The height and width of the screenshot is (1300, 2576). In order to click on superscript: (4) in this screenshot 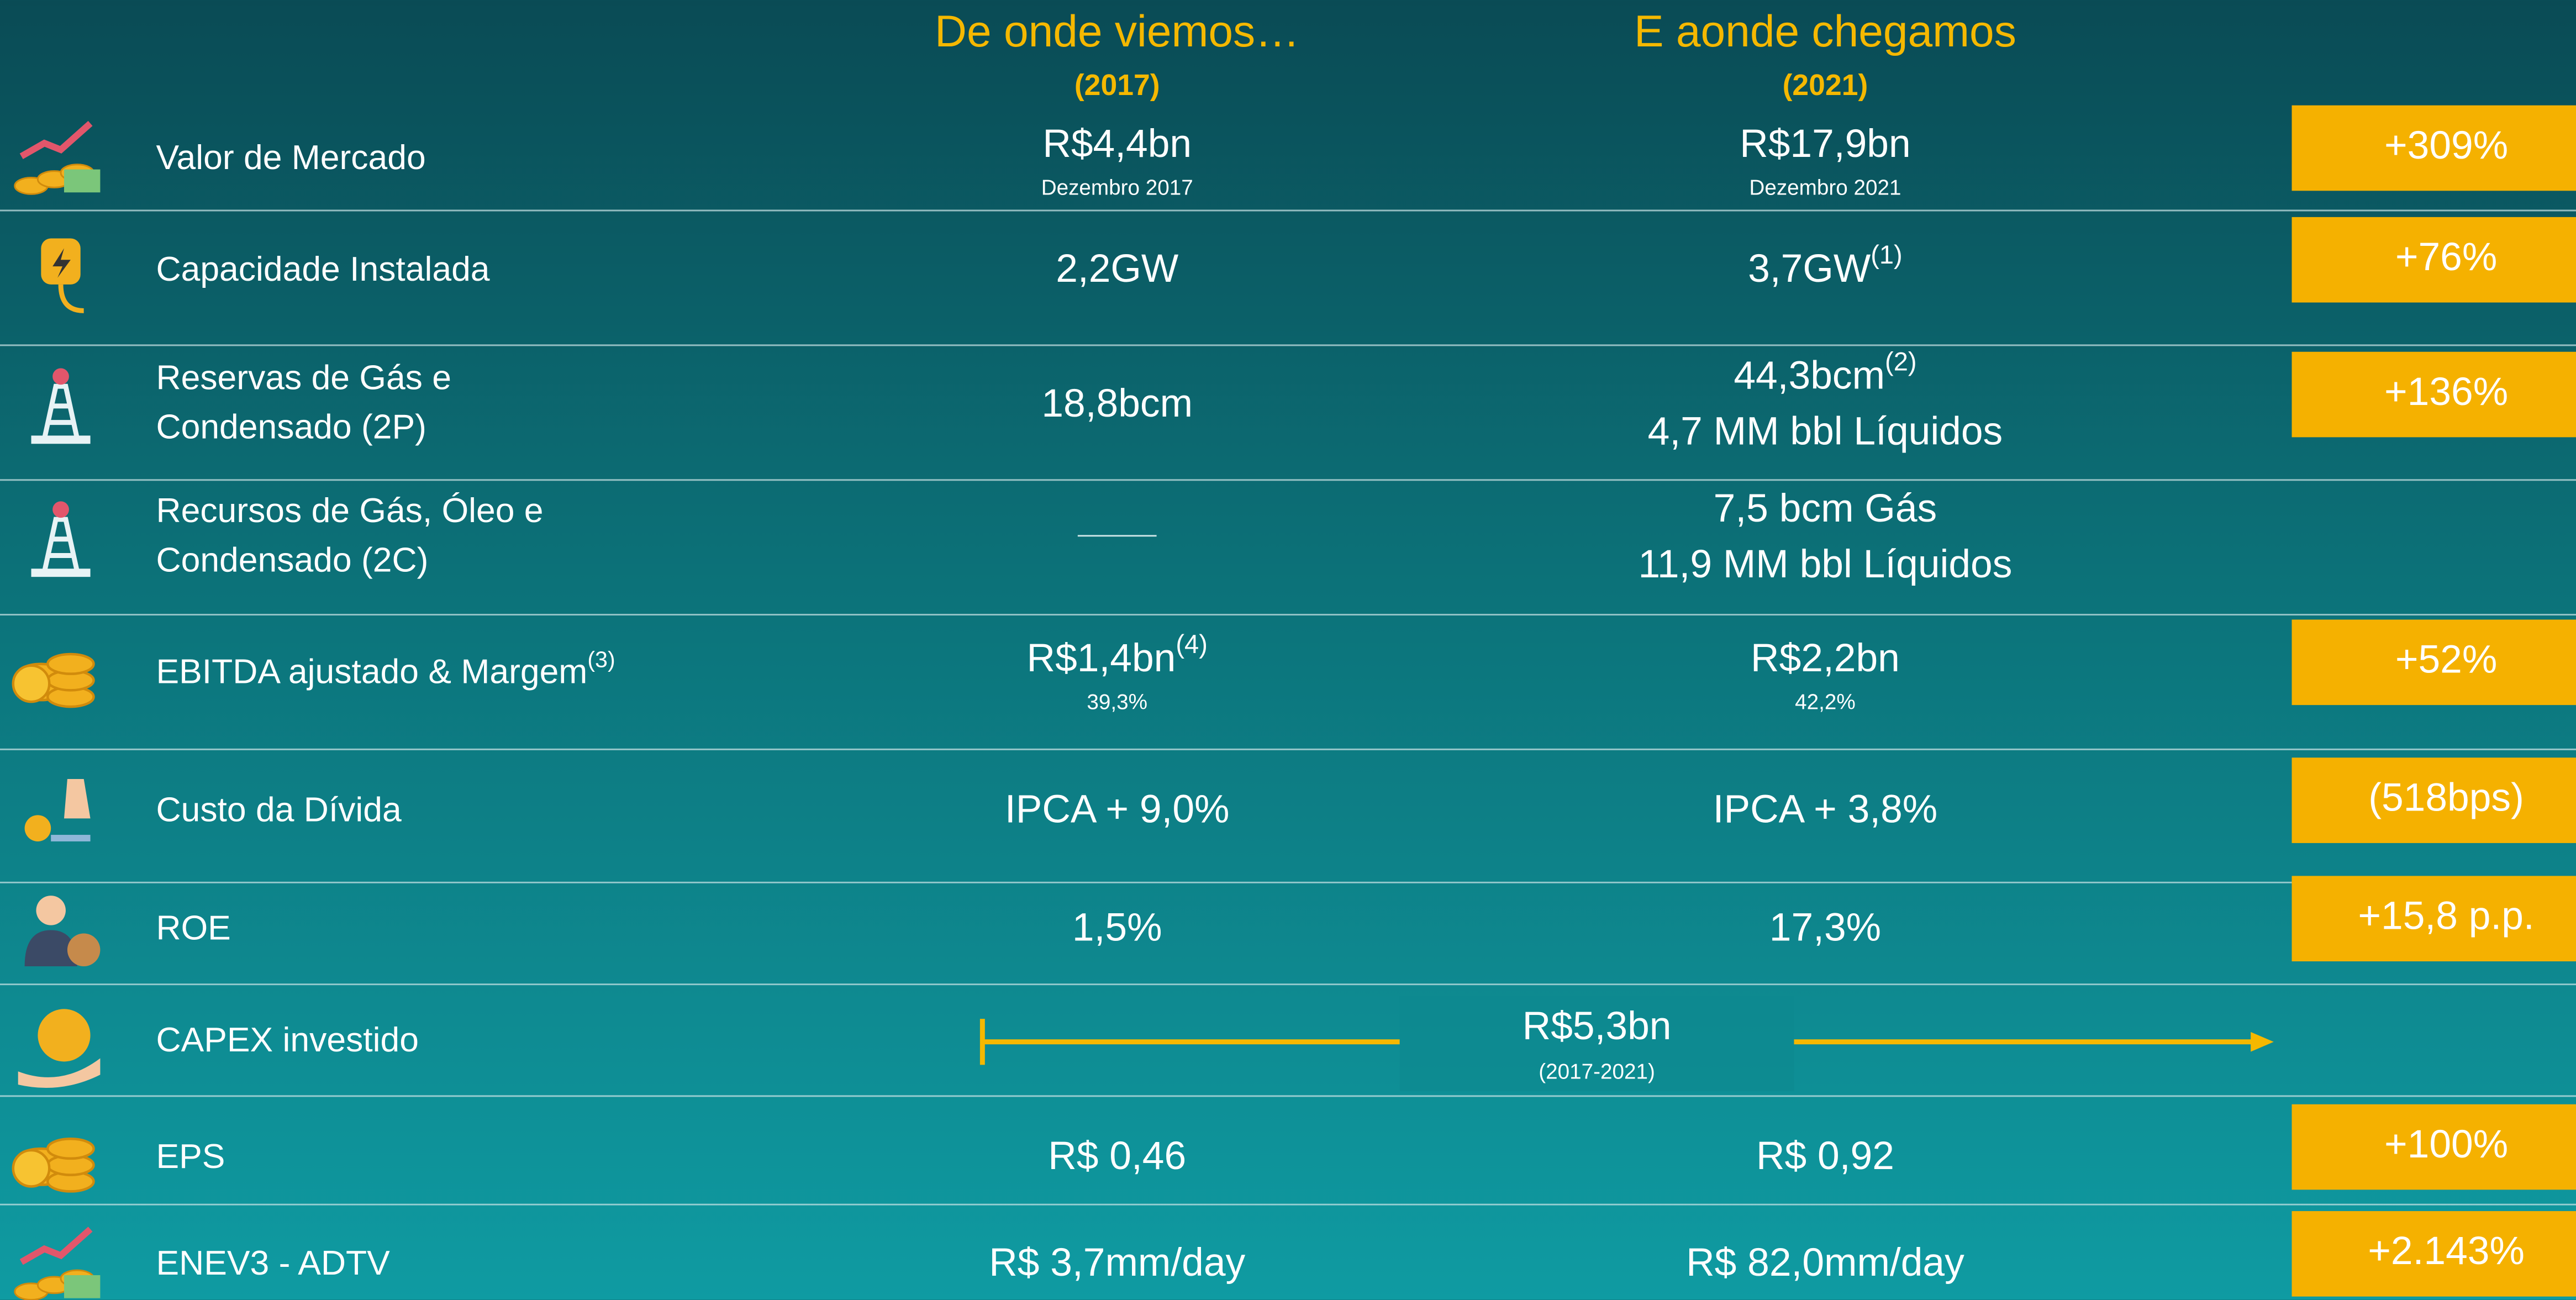, I will do `click(1192, 644)`.